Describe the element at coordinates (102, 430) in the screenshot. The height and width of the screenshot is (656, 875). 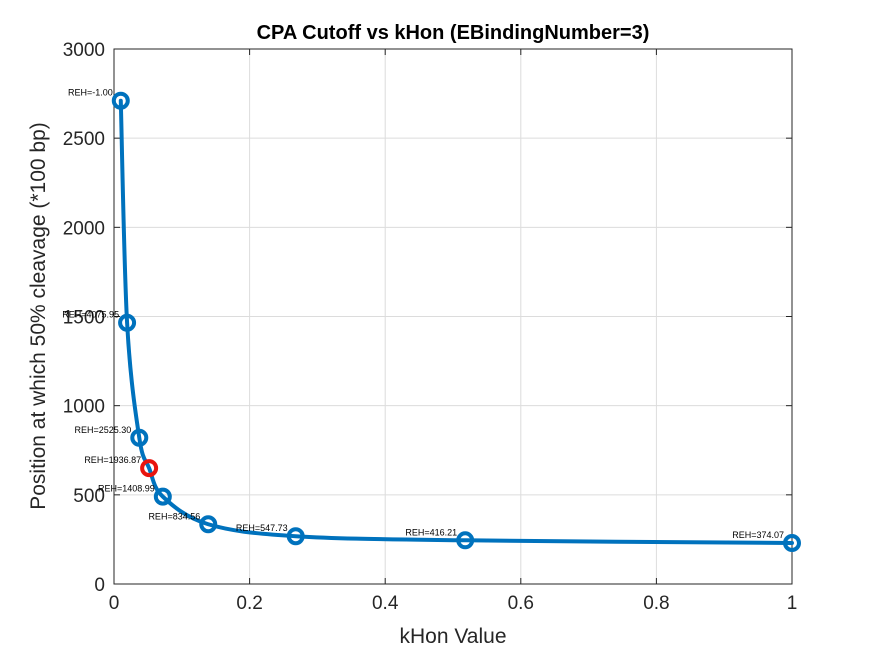
I see `point-label: REH=2525.30` at that location.